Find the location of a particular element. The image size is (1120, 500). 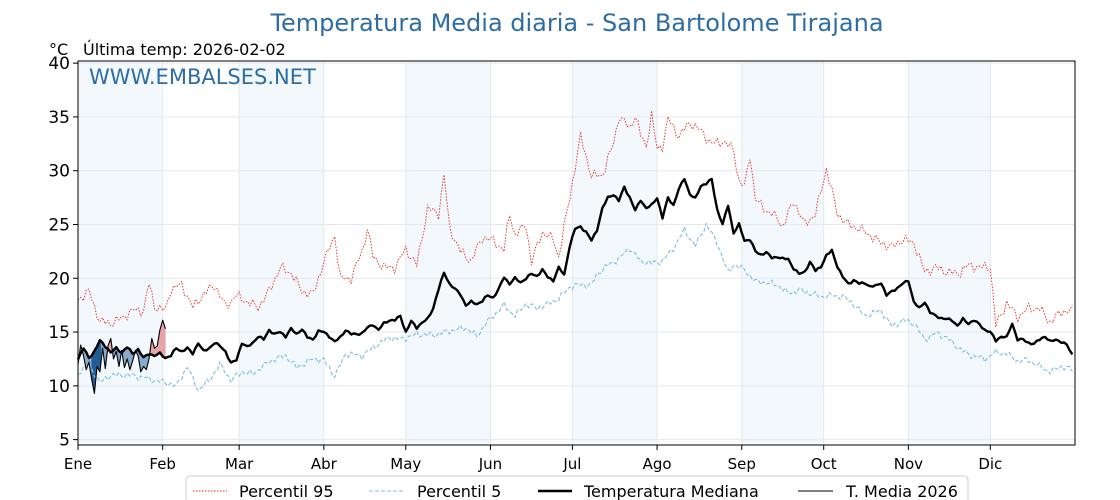

series-line-t-media-2026 is located at coordinates (121, 356).